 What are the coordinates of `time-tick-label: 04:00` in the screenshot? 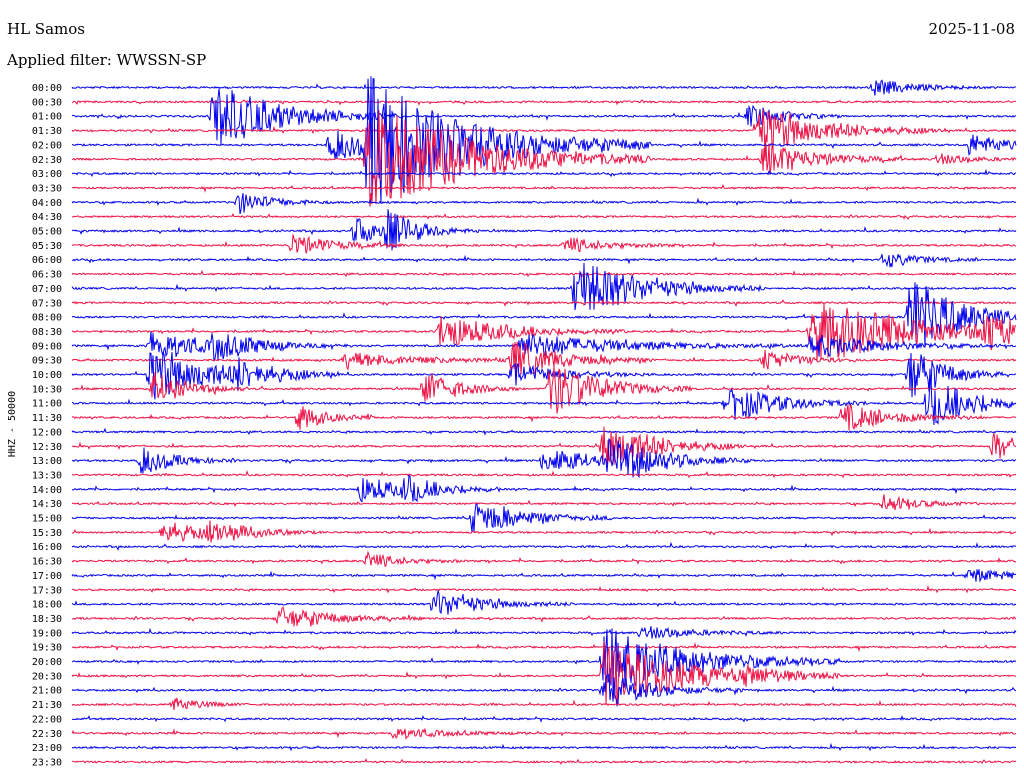 It's located at (47, 203).